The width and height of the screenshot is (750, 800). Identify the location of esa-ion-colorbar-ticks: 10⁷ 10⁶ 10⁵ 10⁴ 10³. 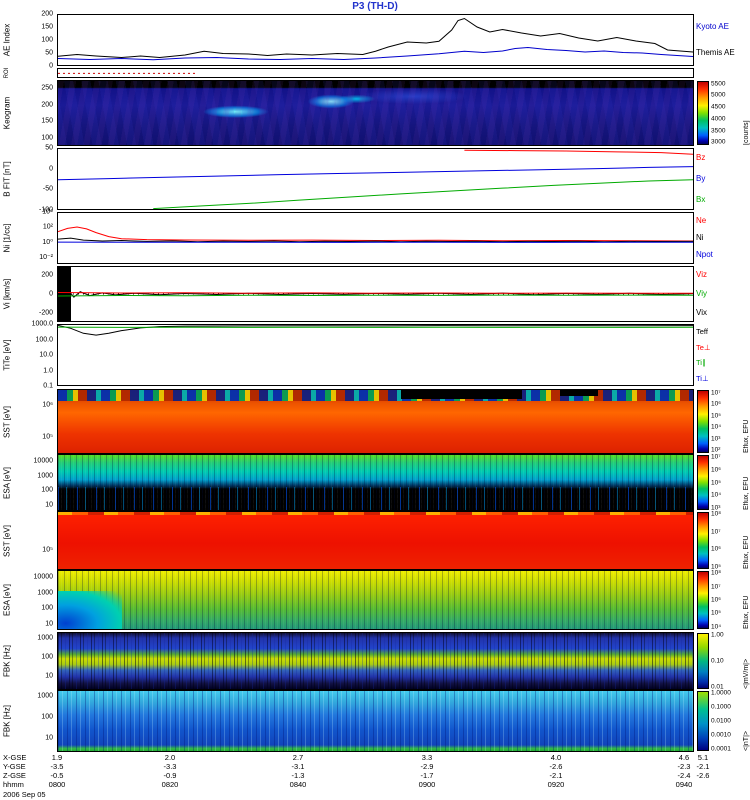
(725, 483).